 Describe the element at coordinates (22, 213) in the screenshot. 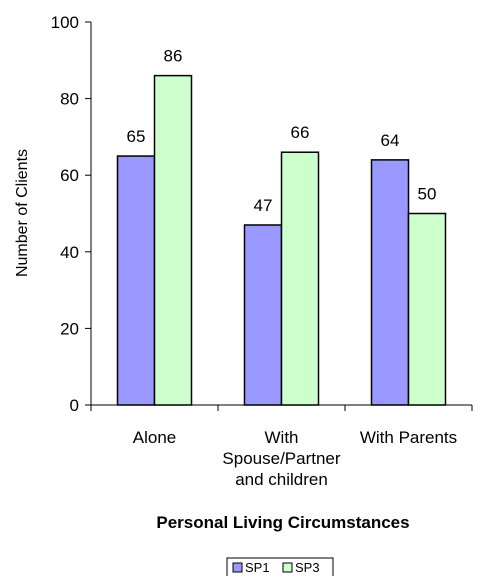

I see `y-axis-title: Number of Clients` at that location.